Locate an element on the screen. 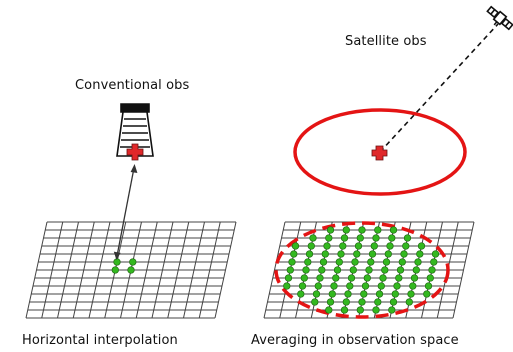 This screenshot has width=513, height=352. averaging-caption: Averaging in observation space is located at coordinates (355, 340).